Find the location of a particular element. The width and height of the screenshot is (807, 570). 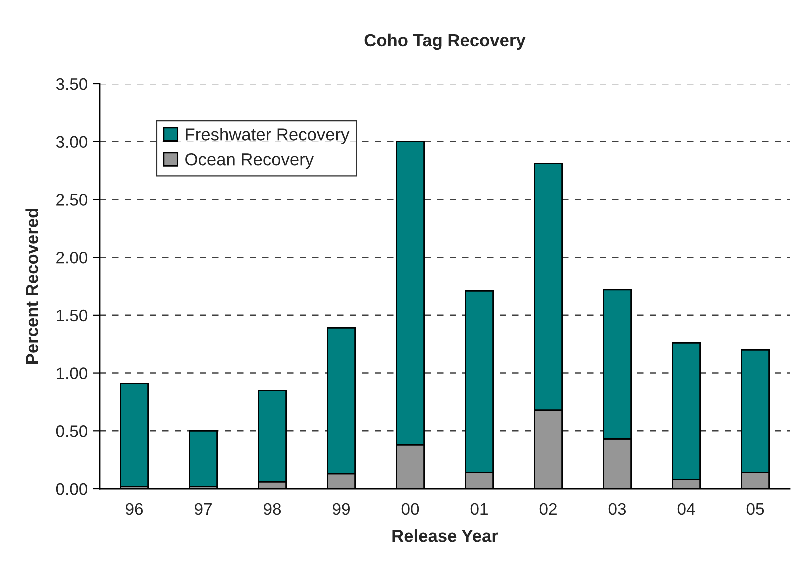

y-tick-label: 1.00 is located at coordinates (72, 374).